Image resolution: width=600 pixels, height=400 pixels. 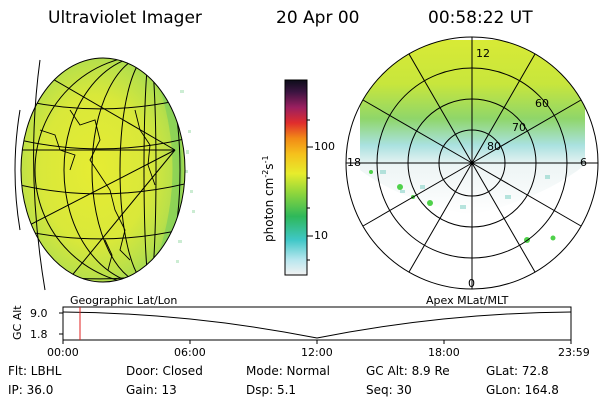 What do you see at coordinates (480, 18) in the screenshot?
I see `time-label: 00:58:22 UT` at bounding box center [480, 18].